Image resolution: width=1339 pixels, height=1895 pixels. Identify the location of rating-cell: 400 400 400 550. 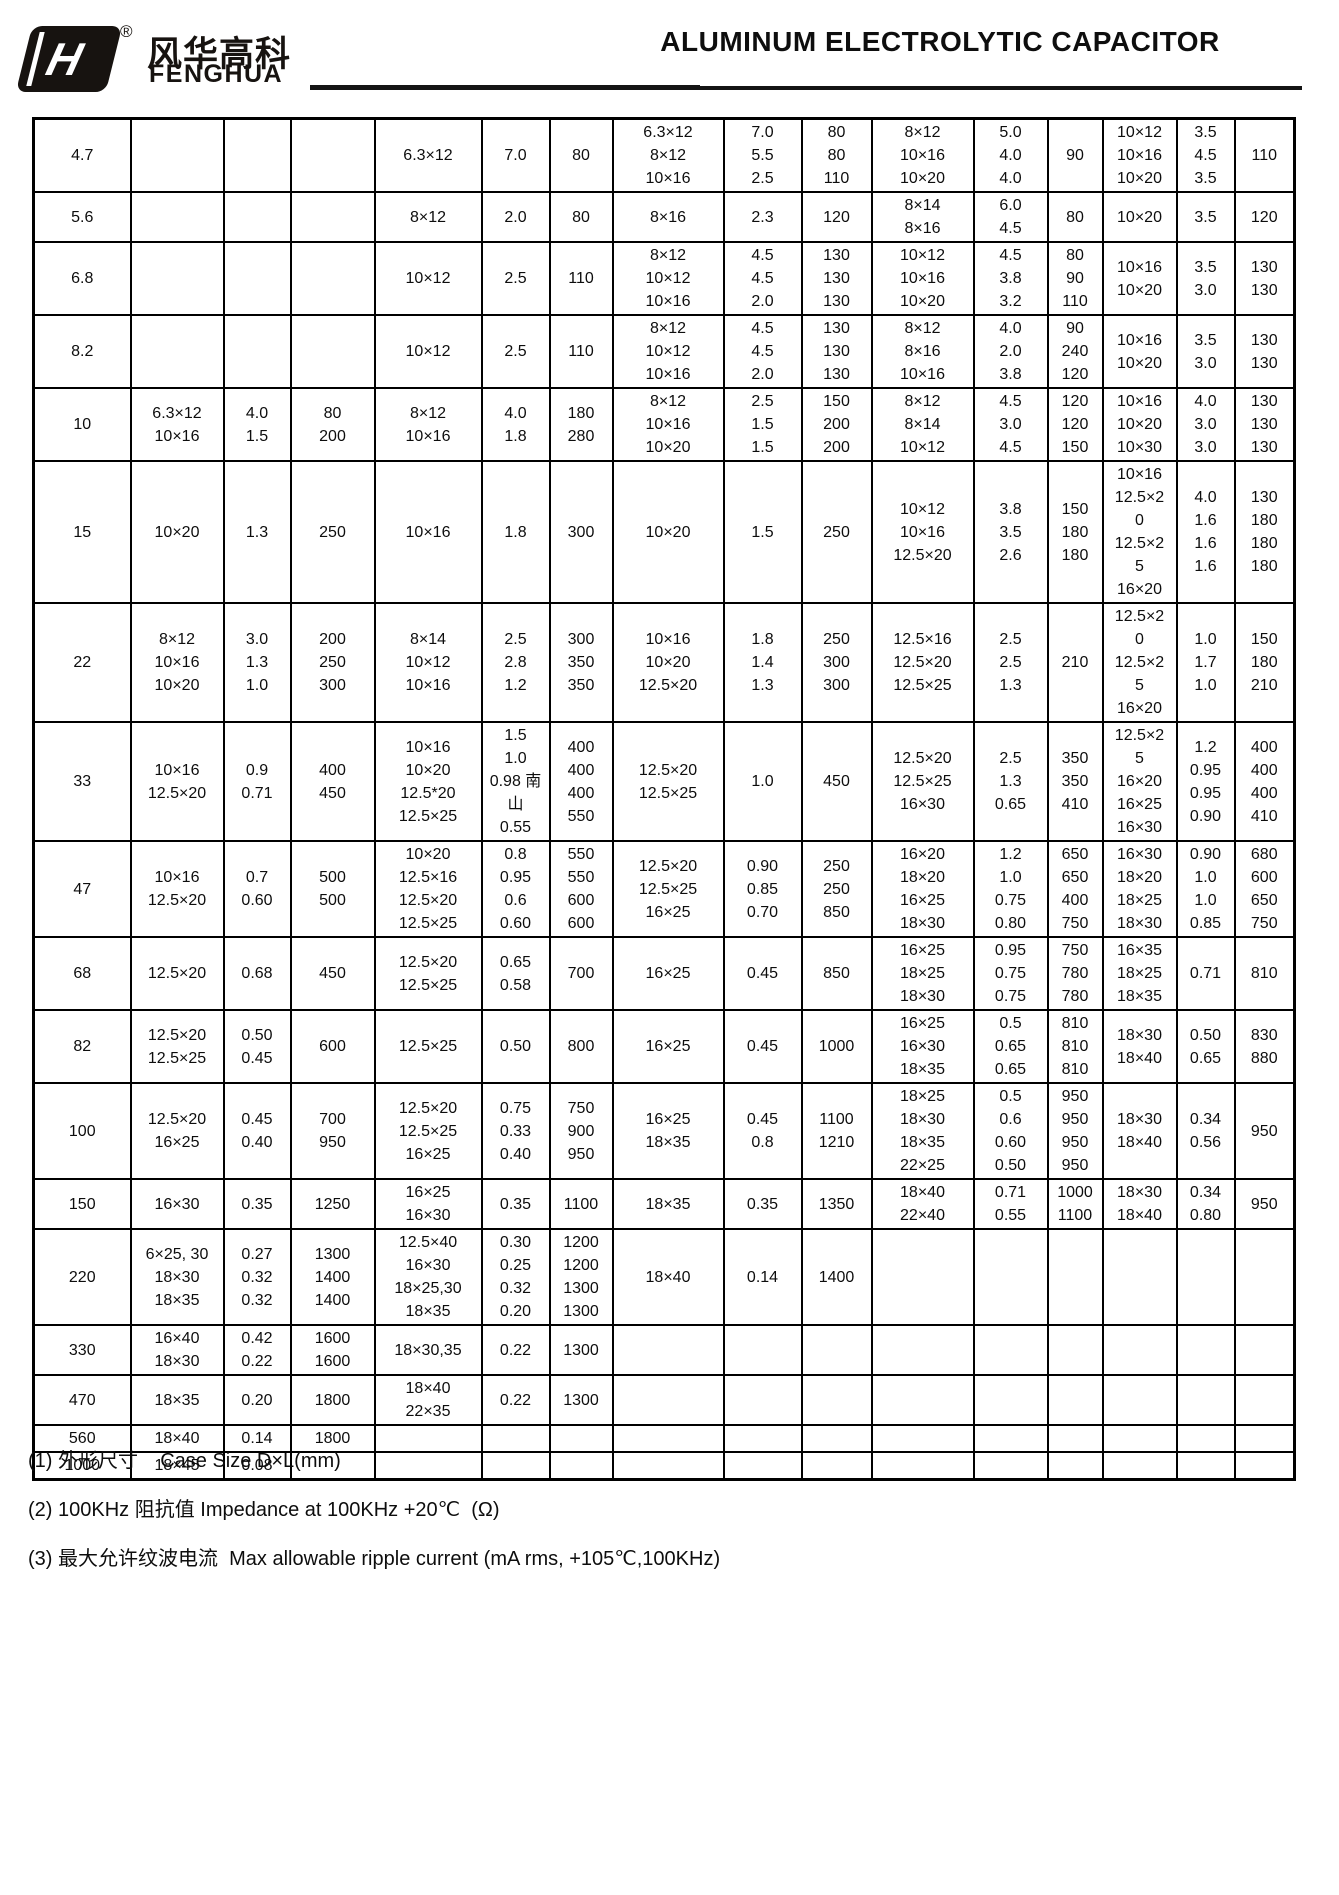
(581, 781).